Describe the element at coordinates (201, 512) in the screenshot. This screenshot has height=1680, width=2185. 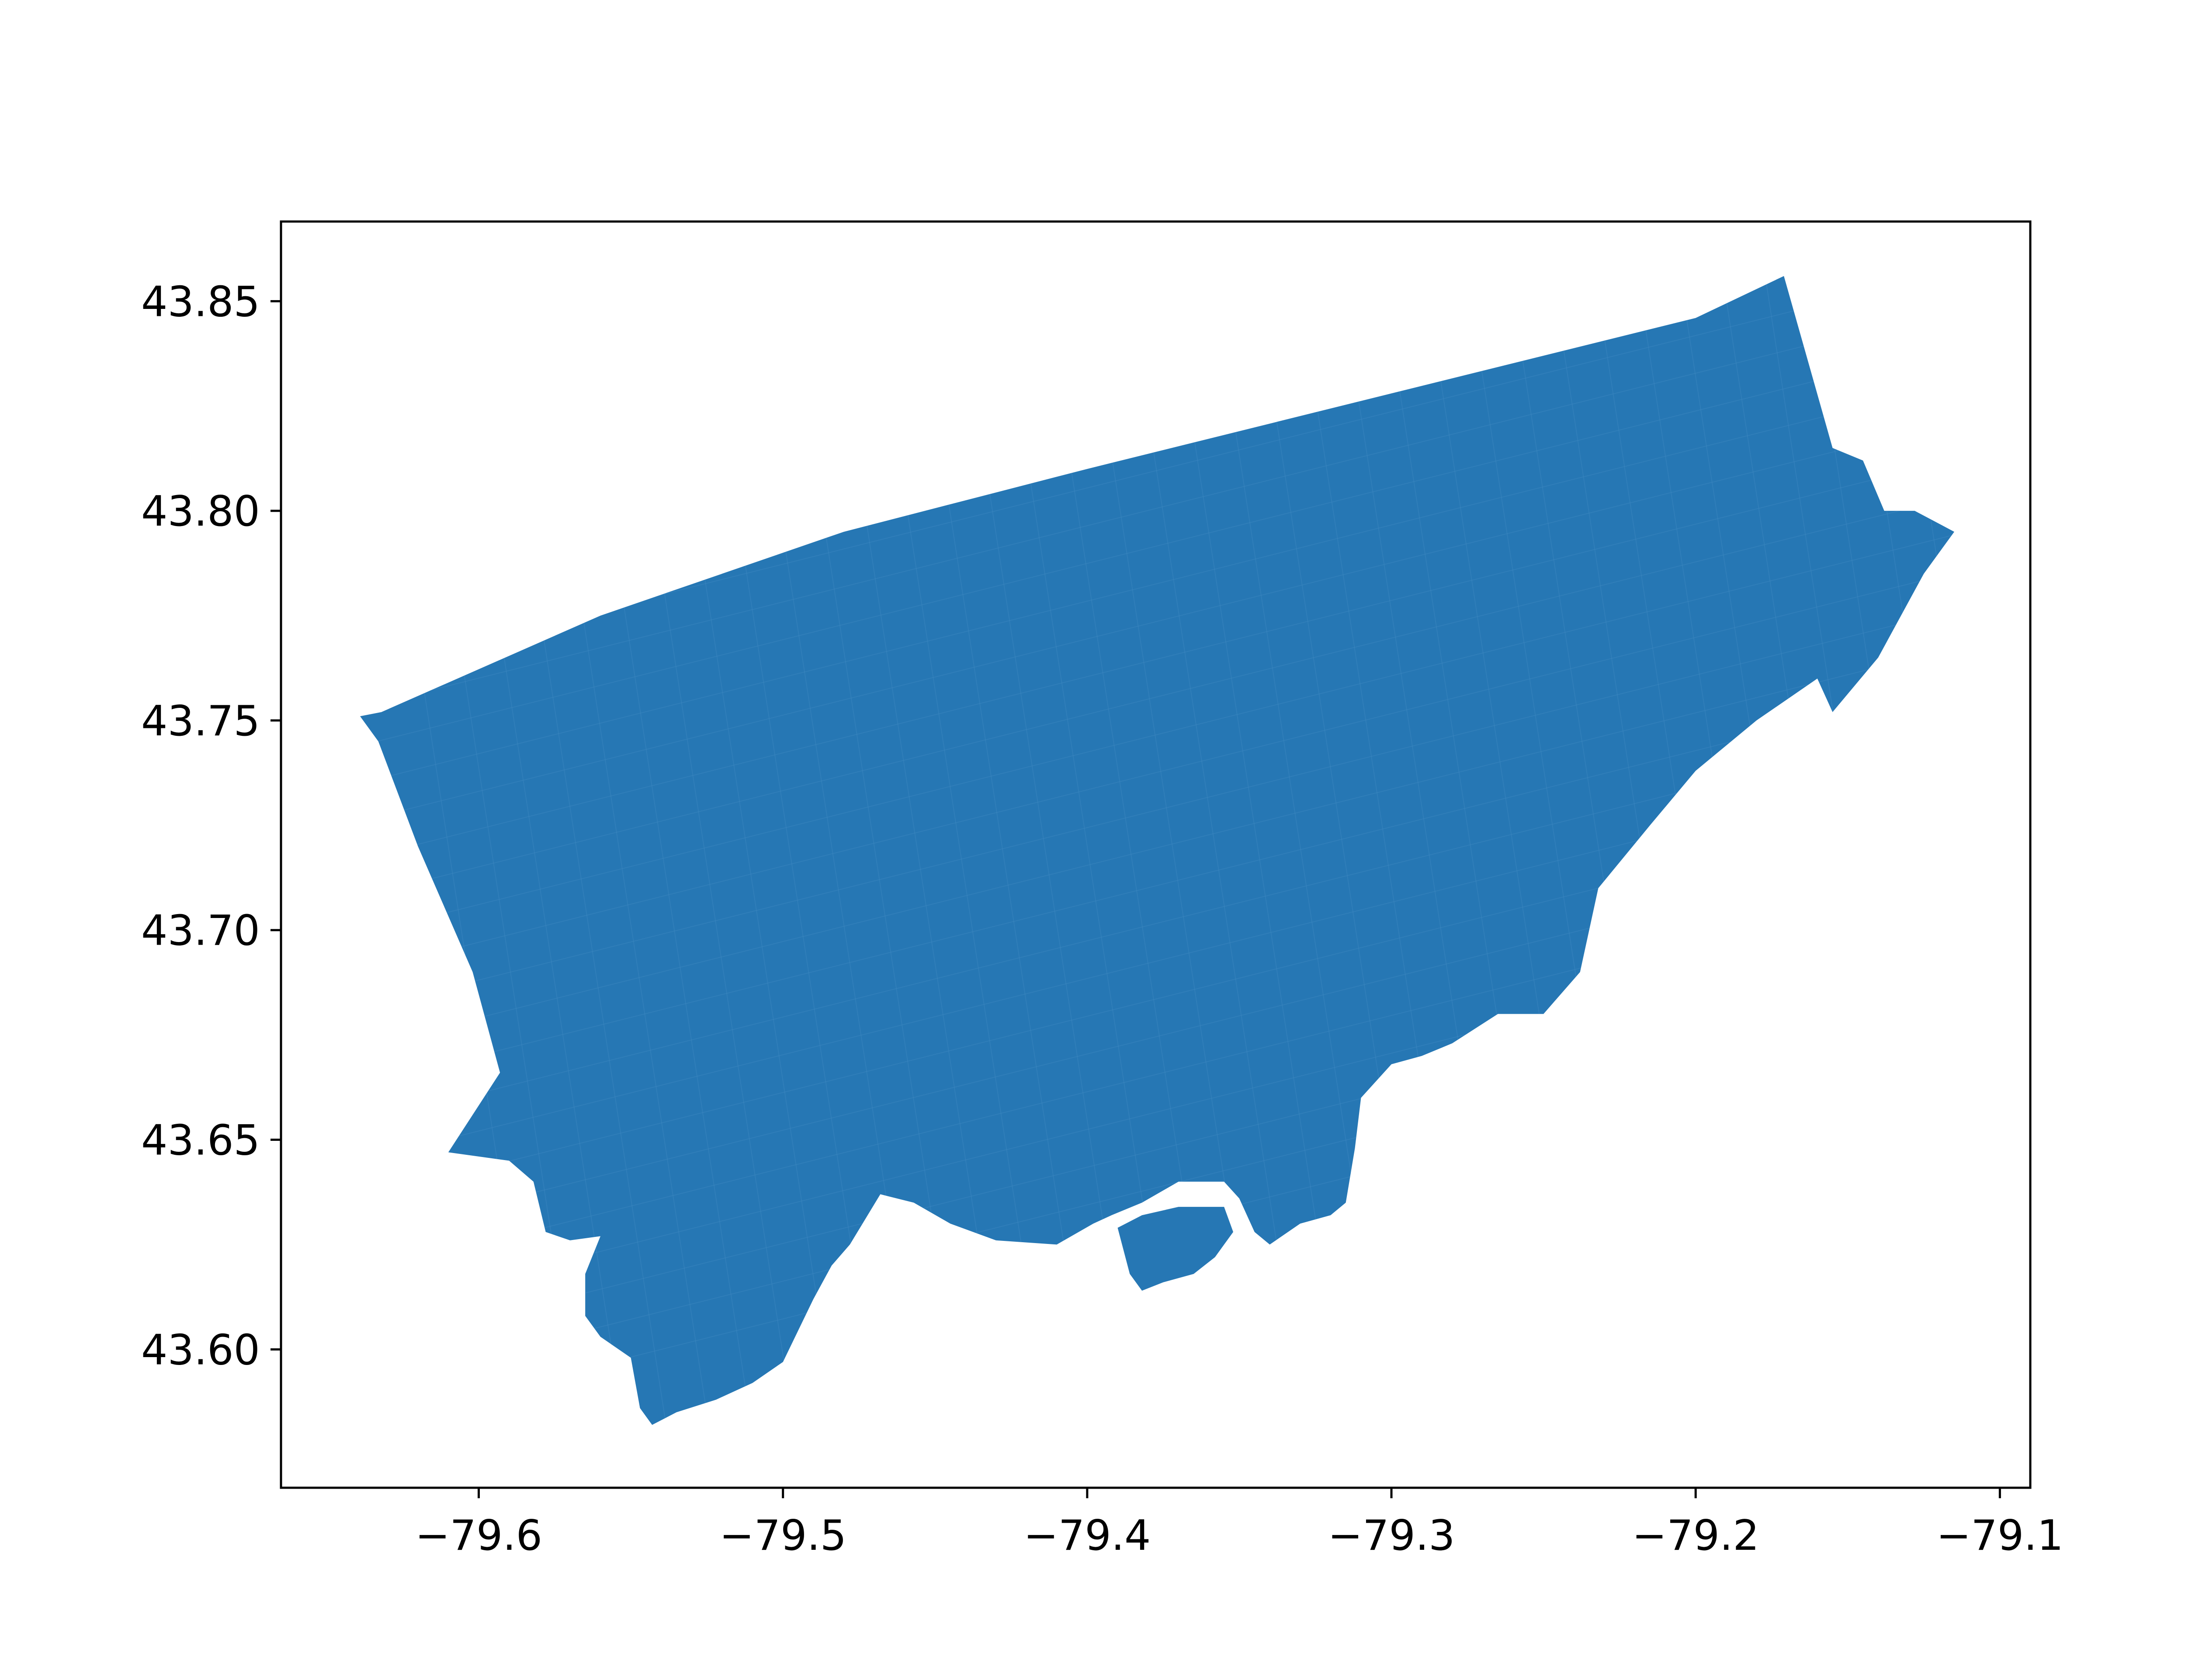
I see `y-tick-label: 43.80` at that location.